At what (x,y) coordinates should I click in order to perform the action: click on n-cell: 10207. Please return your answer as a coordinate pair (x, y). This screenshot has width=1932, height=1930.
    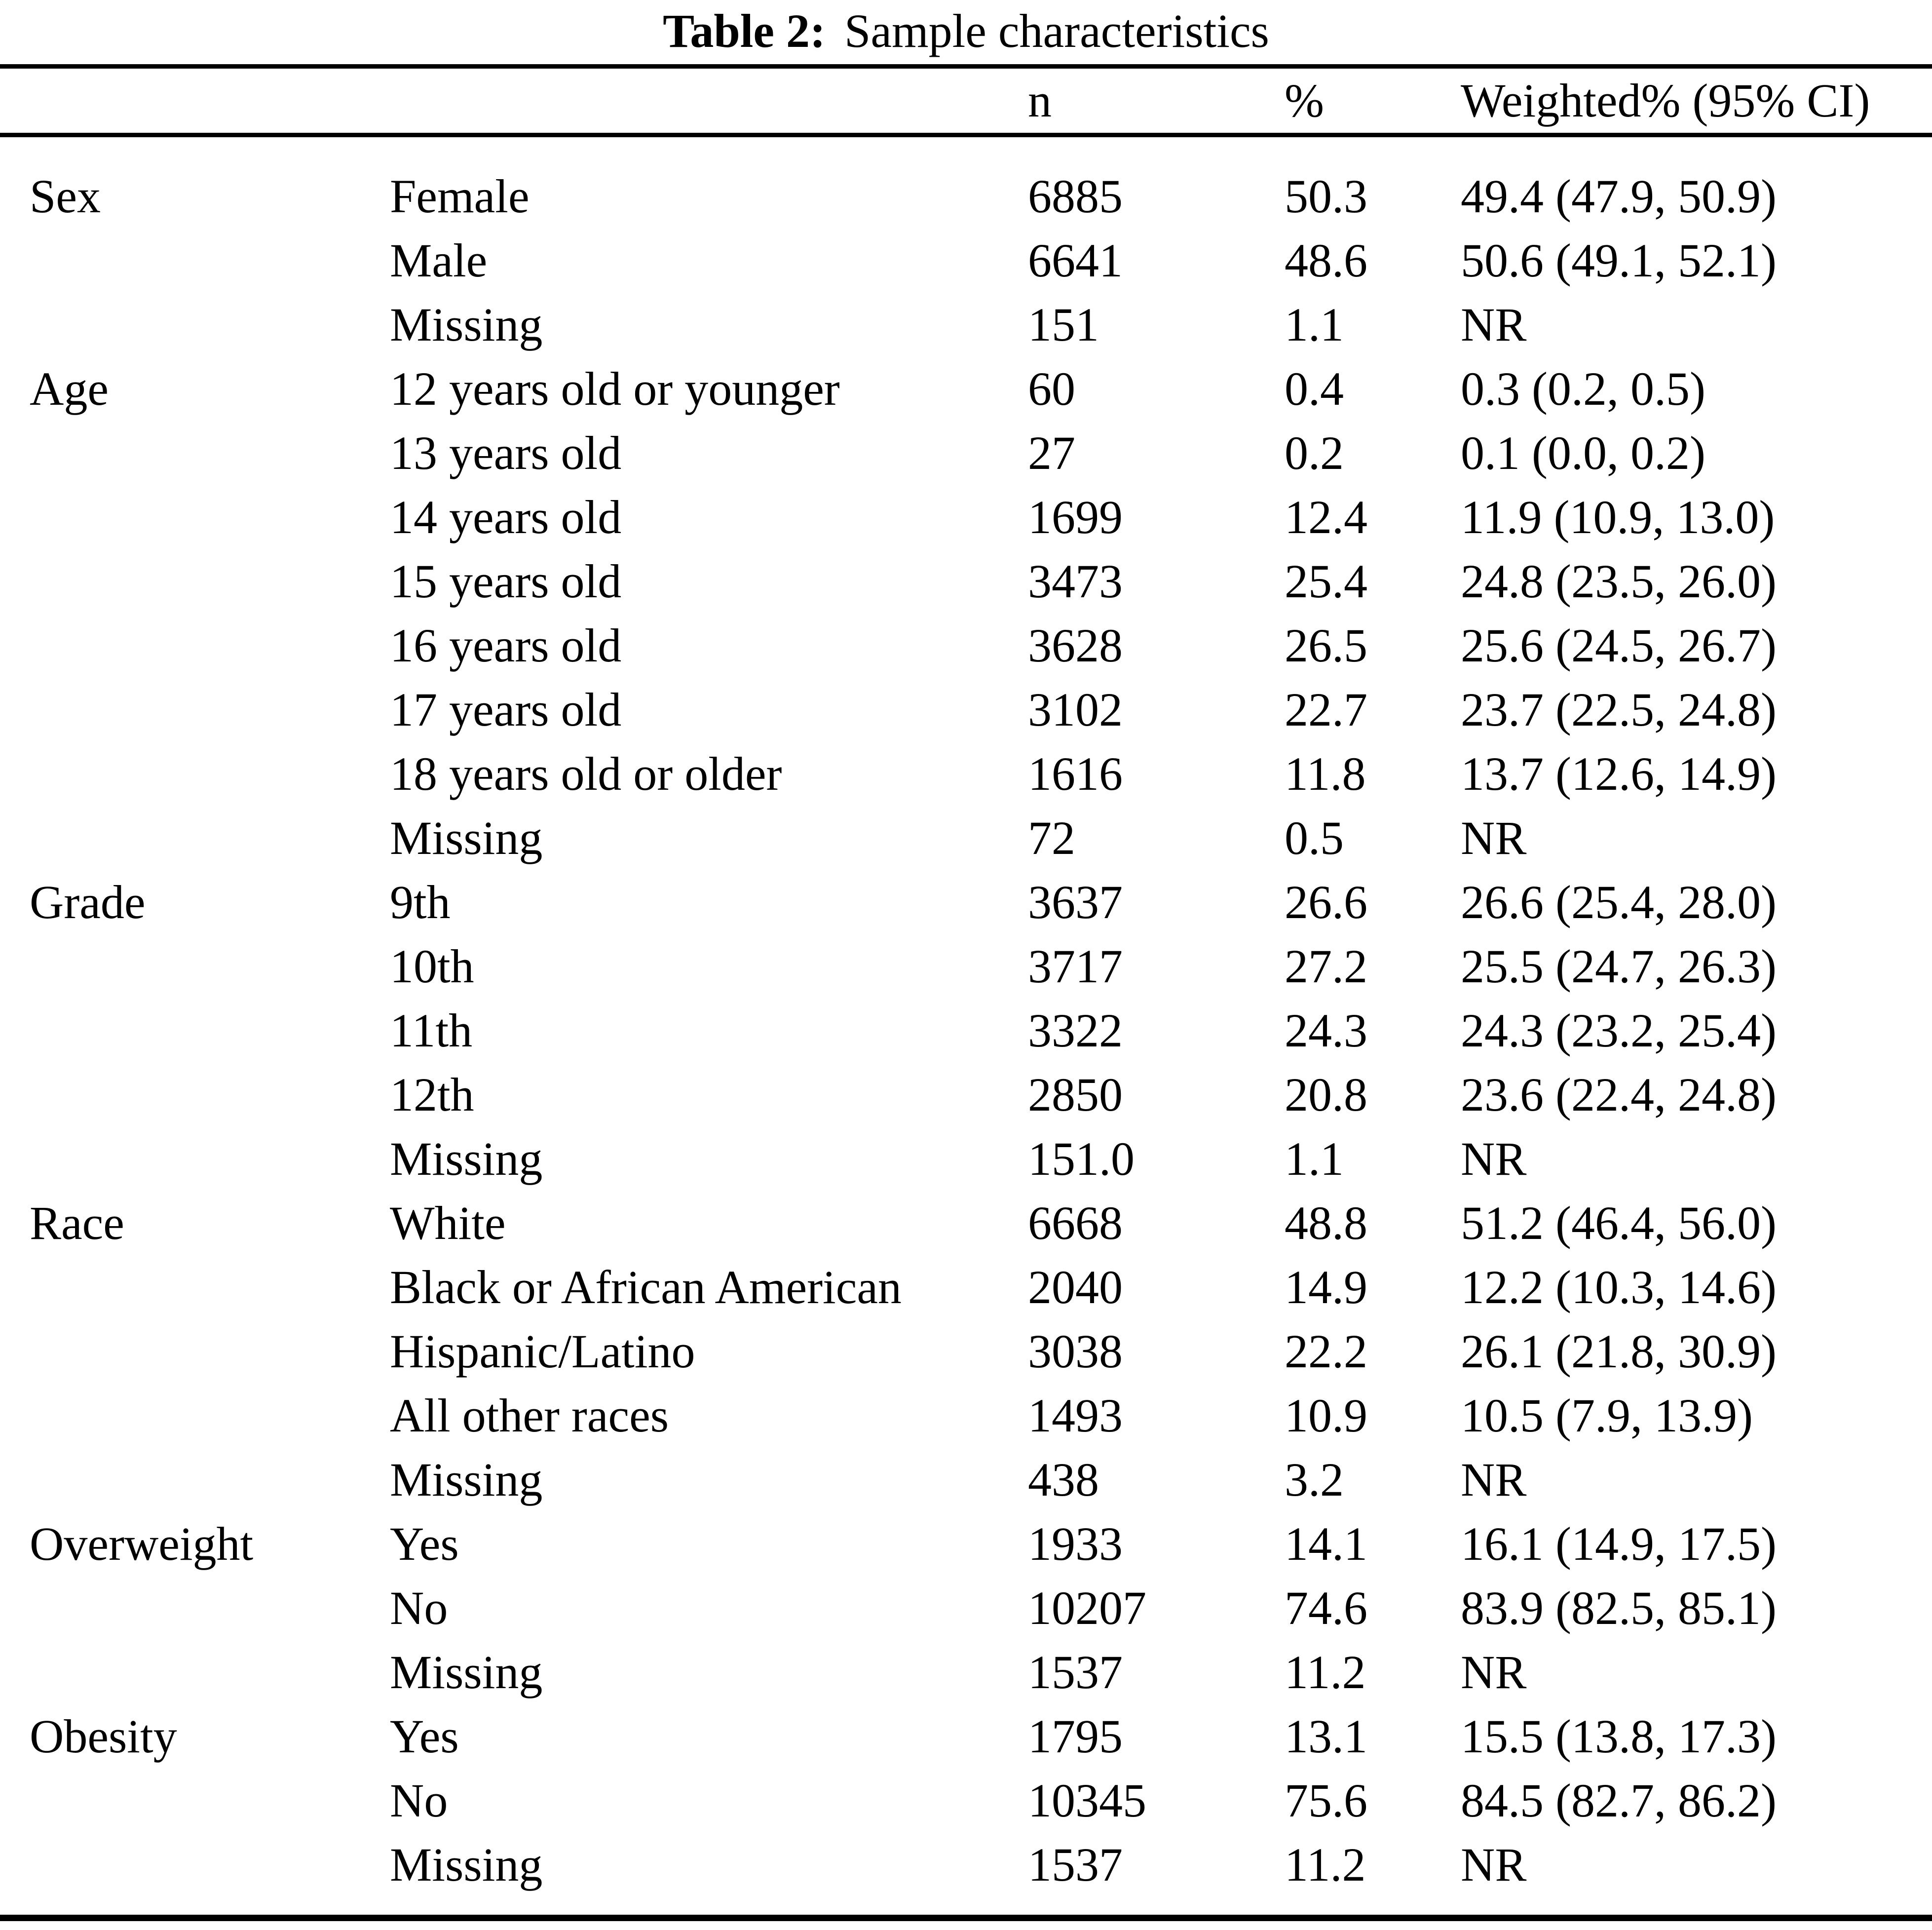
    Looking at the image, I should click on (1087, 1608).